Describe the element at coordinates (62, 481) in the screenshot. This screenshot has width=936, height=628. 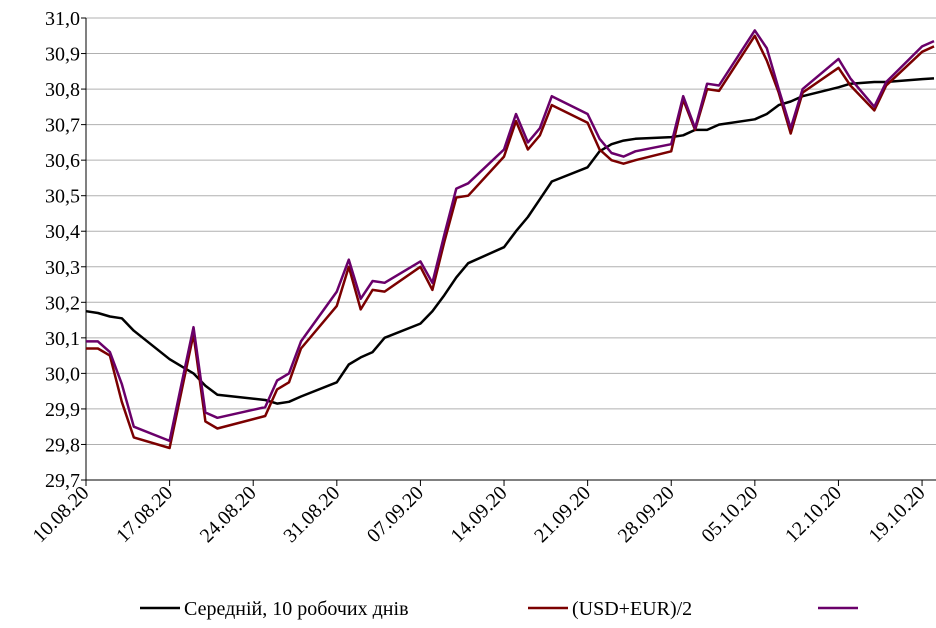
I see `y-tick-label: 29,7` at that location.